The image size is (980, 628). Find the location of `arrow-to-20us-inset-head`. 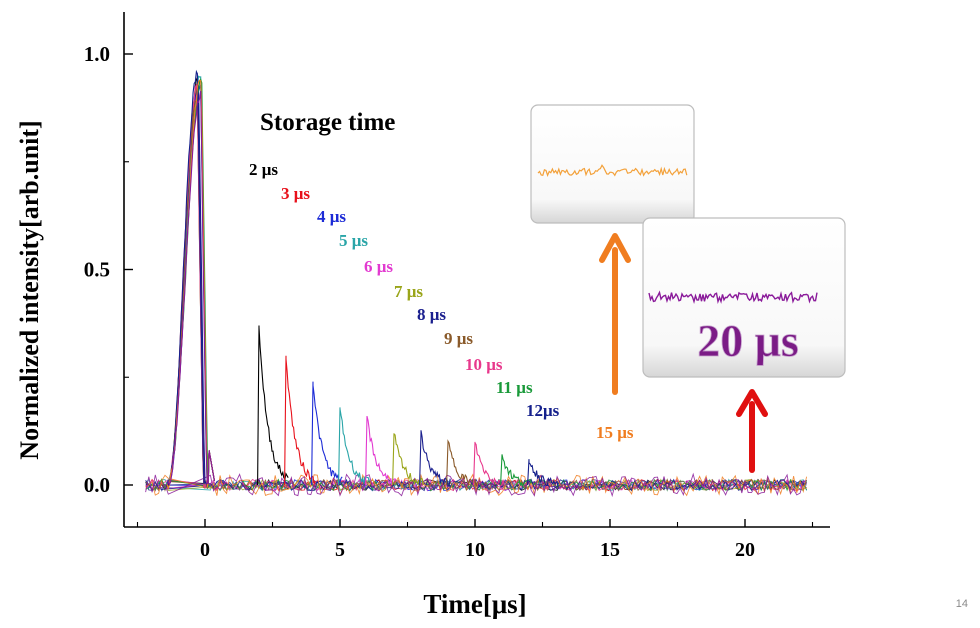

arrow-to-20us-inset-head is located at coordinates (752, 403).